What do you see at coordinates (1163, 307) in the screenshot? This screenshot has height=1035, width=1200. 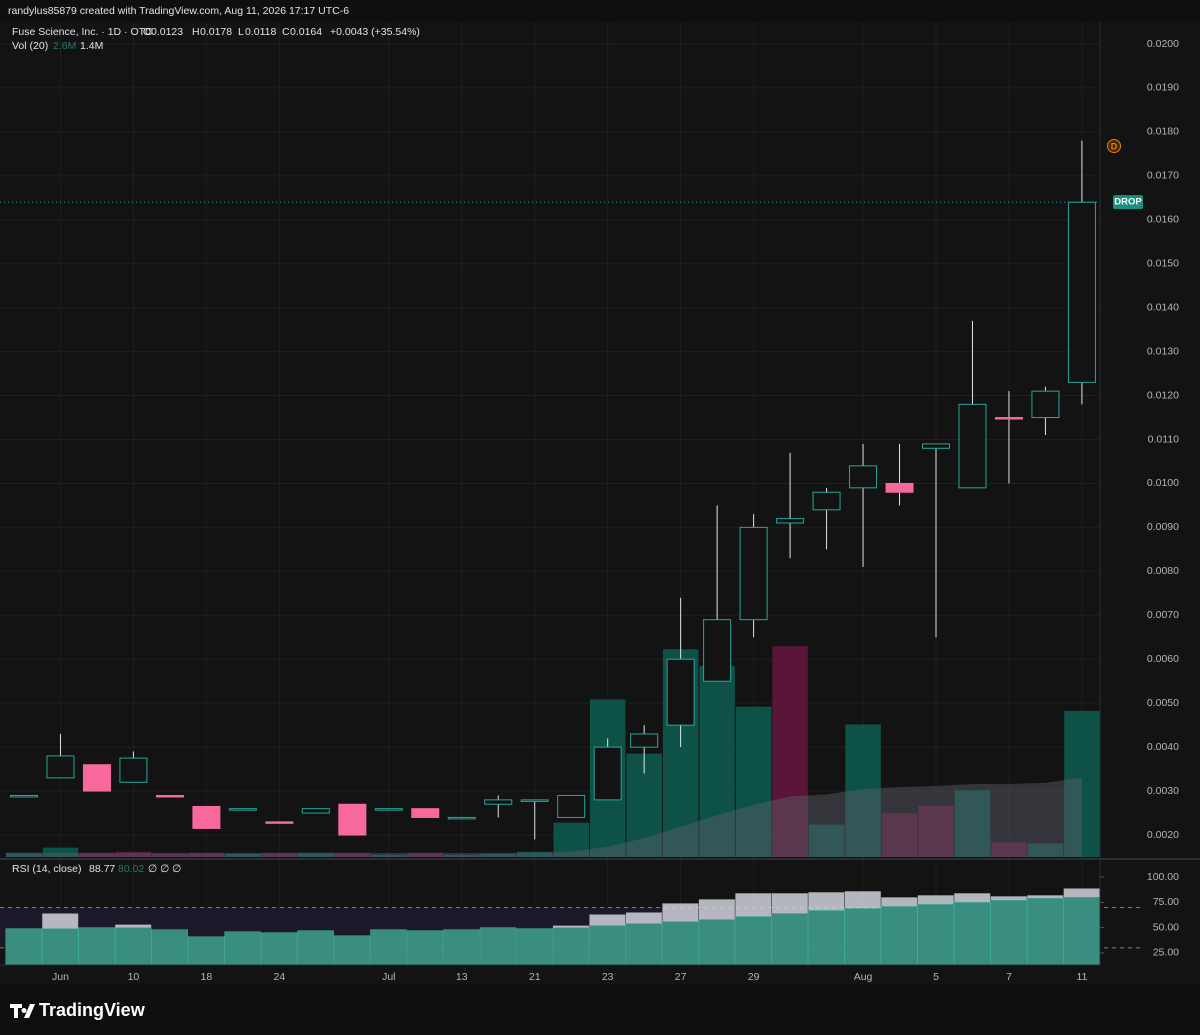 I see `y-tick-label: 0.0140` at bounding box center [1163, 307].